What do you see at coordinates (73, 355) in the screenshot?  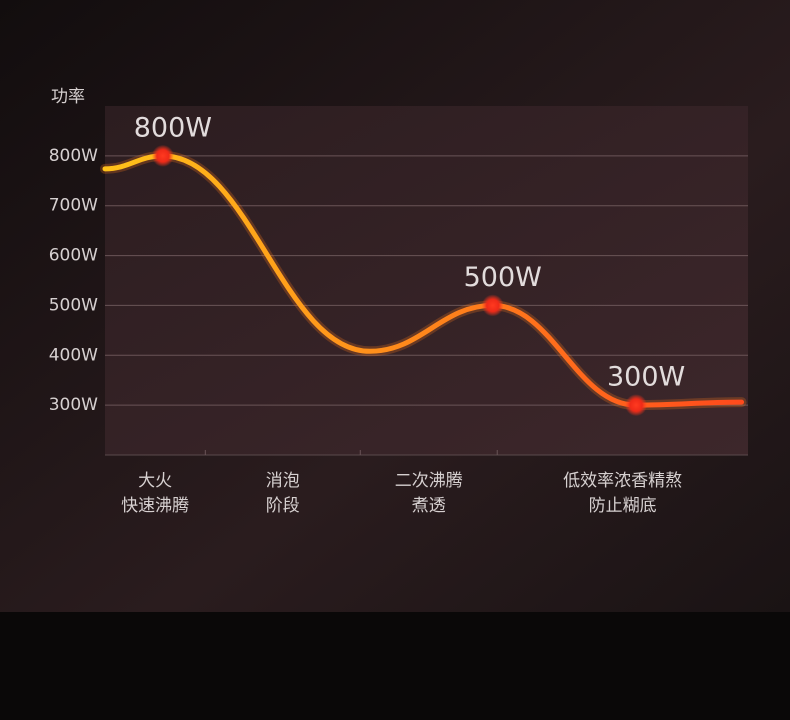 I see `y-tick-label: 400W` at bounding box center [73, 355].